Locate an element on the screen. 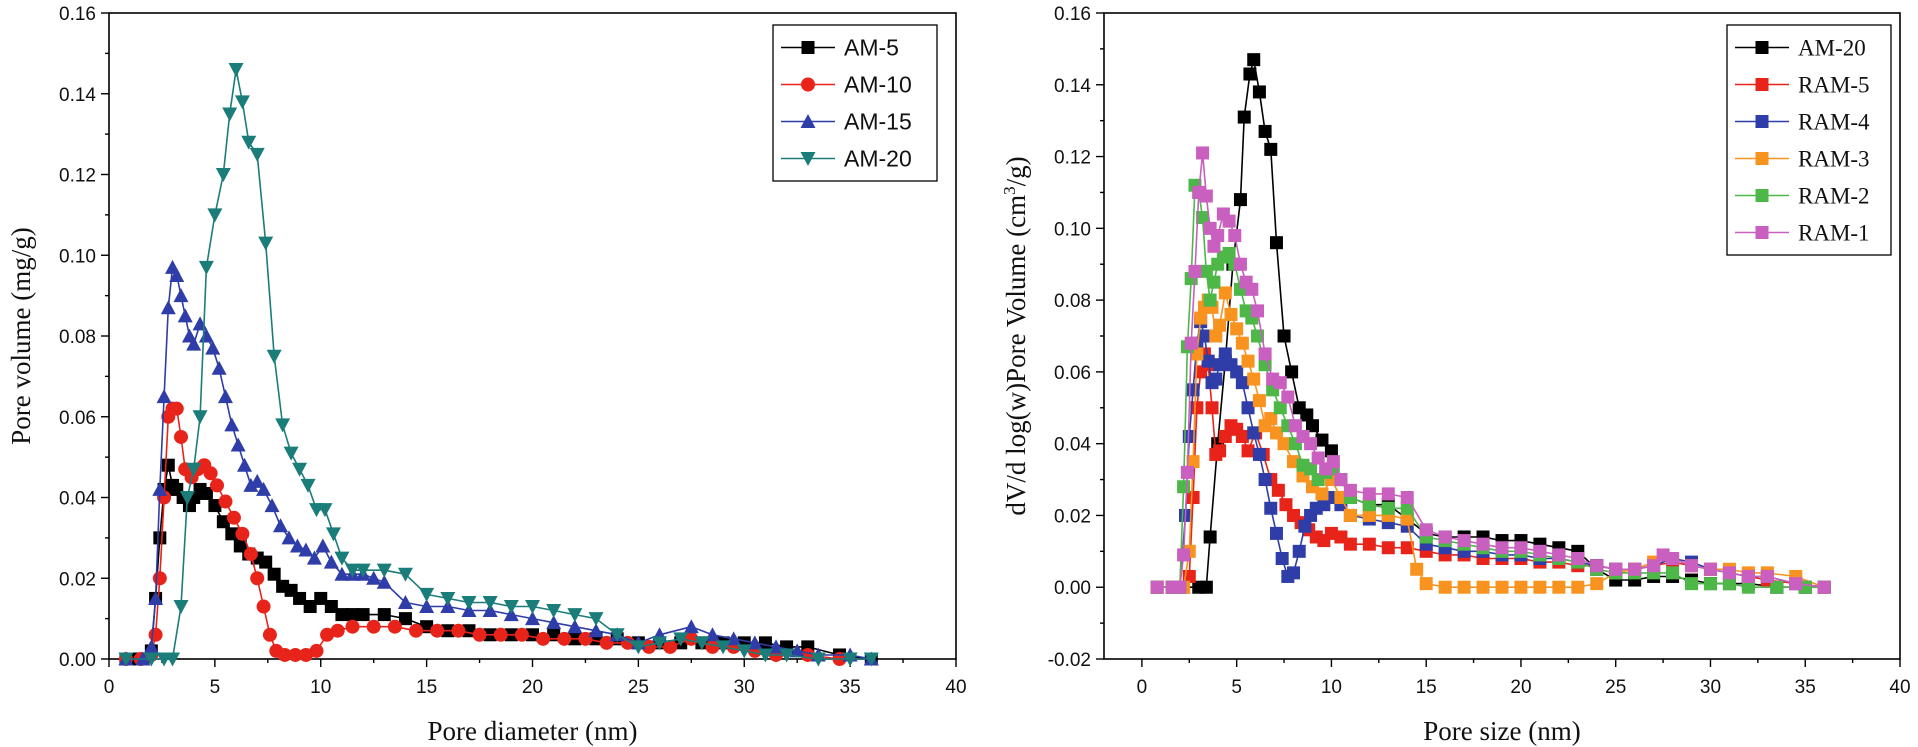  legend-label: AM-5 is located at coordinates (871, 48).